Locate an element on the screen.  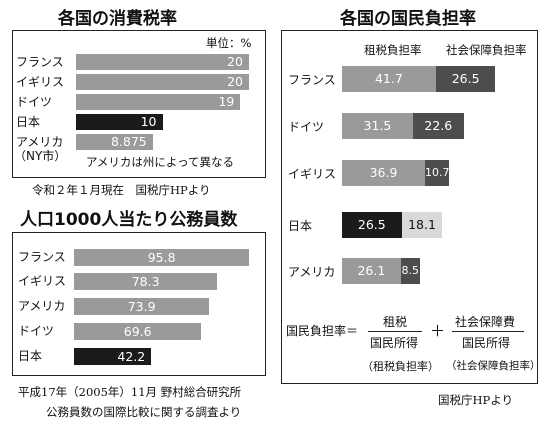
chart2-category-label: イギリス is located at coordinates (42, 281).